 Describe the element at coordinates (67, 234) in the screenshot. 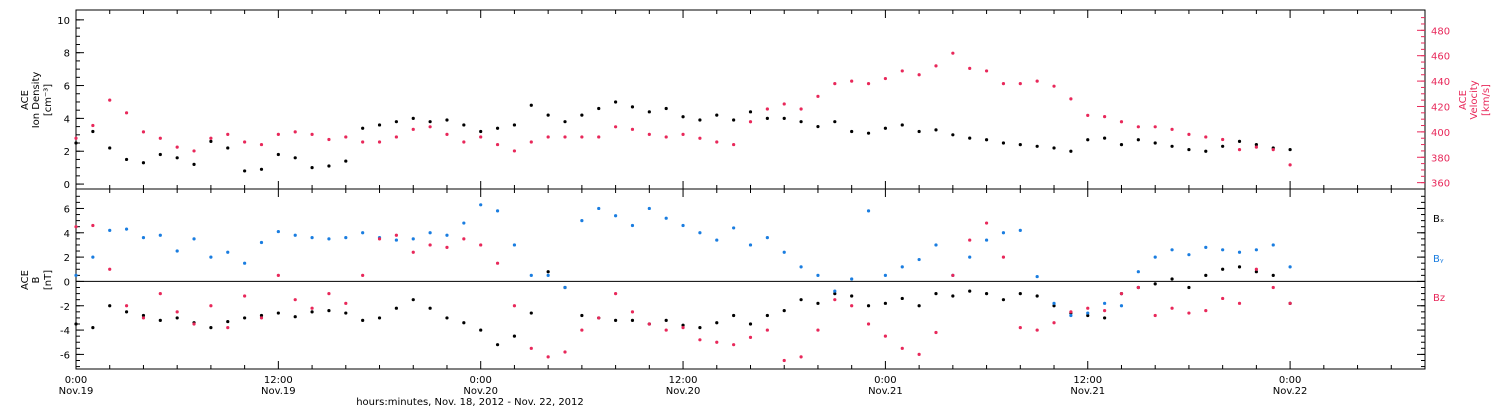

I see `y-tick-label-bottom: 4` at that location.